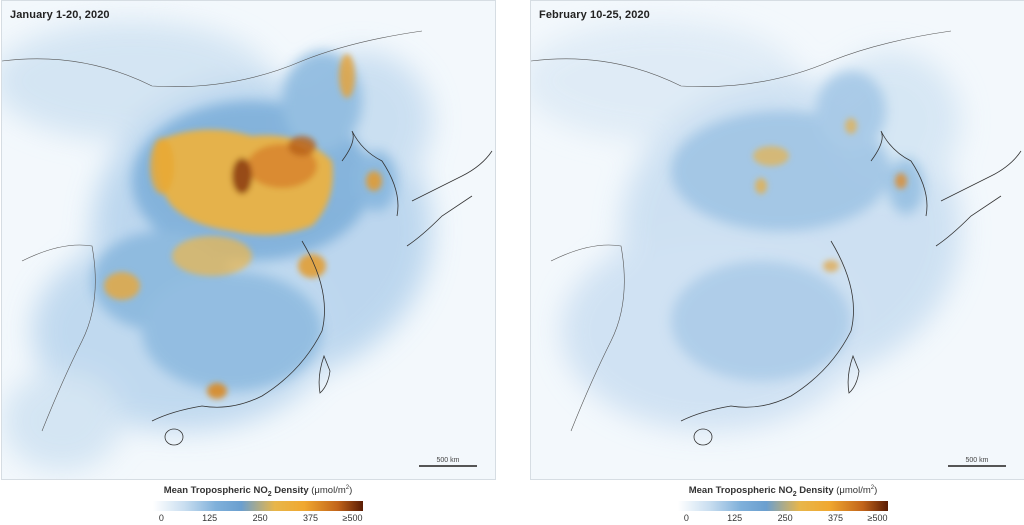  I want to click on scale-bar-february: 500 km, so click(977, 462).